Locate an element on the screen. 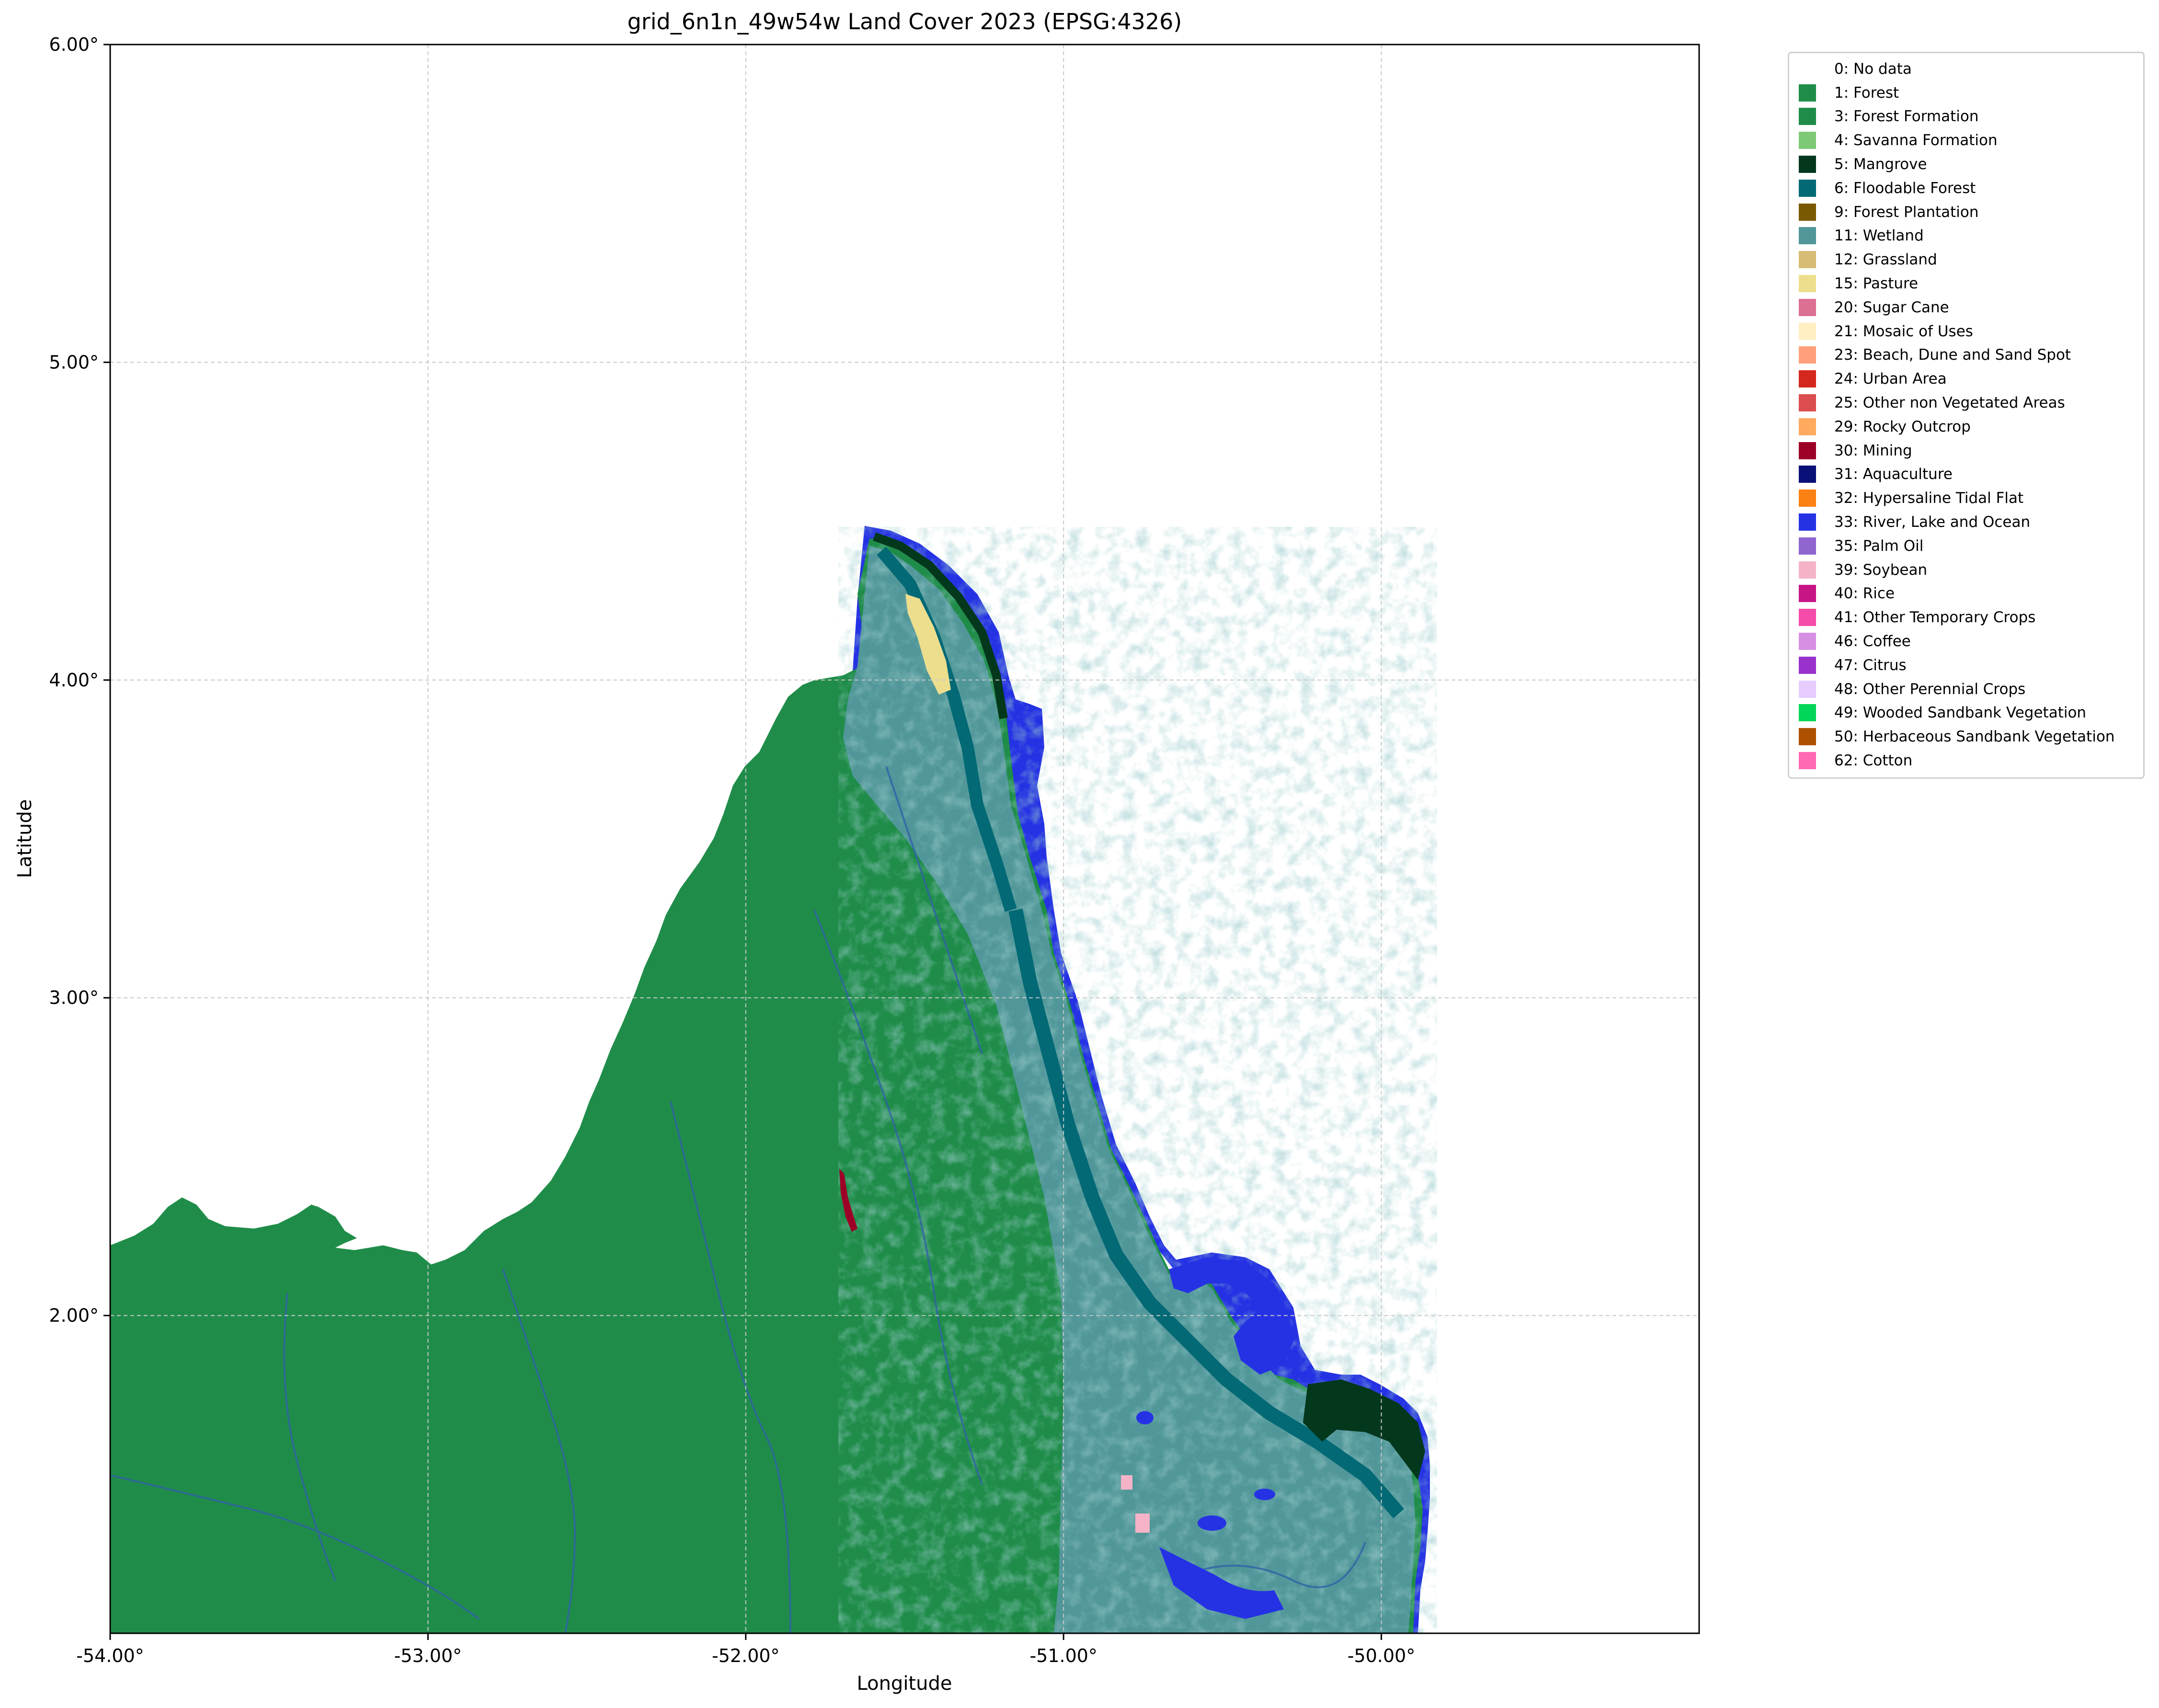  legend-item: 4: Savanna Formation is located at coordinates (1968, 140).